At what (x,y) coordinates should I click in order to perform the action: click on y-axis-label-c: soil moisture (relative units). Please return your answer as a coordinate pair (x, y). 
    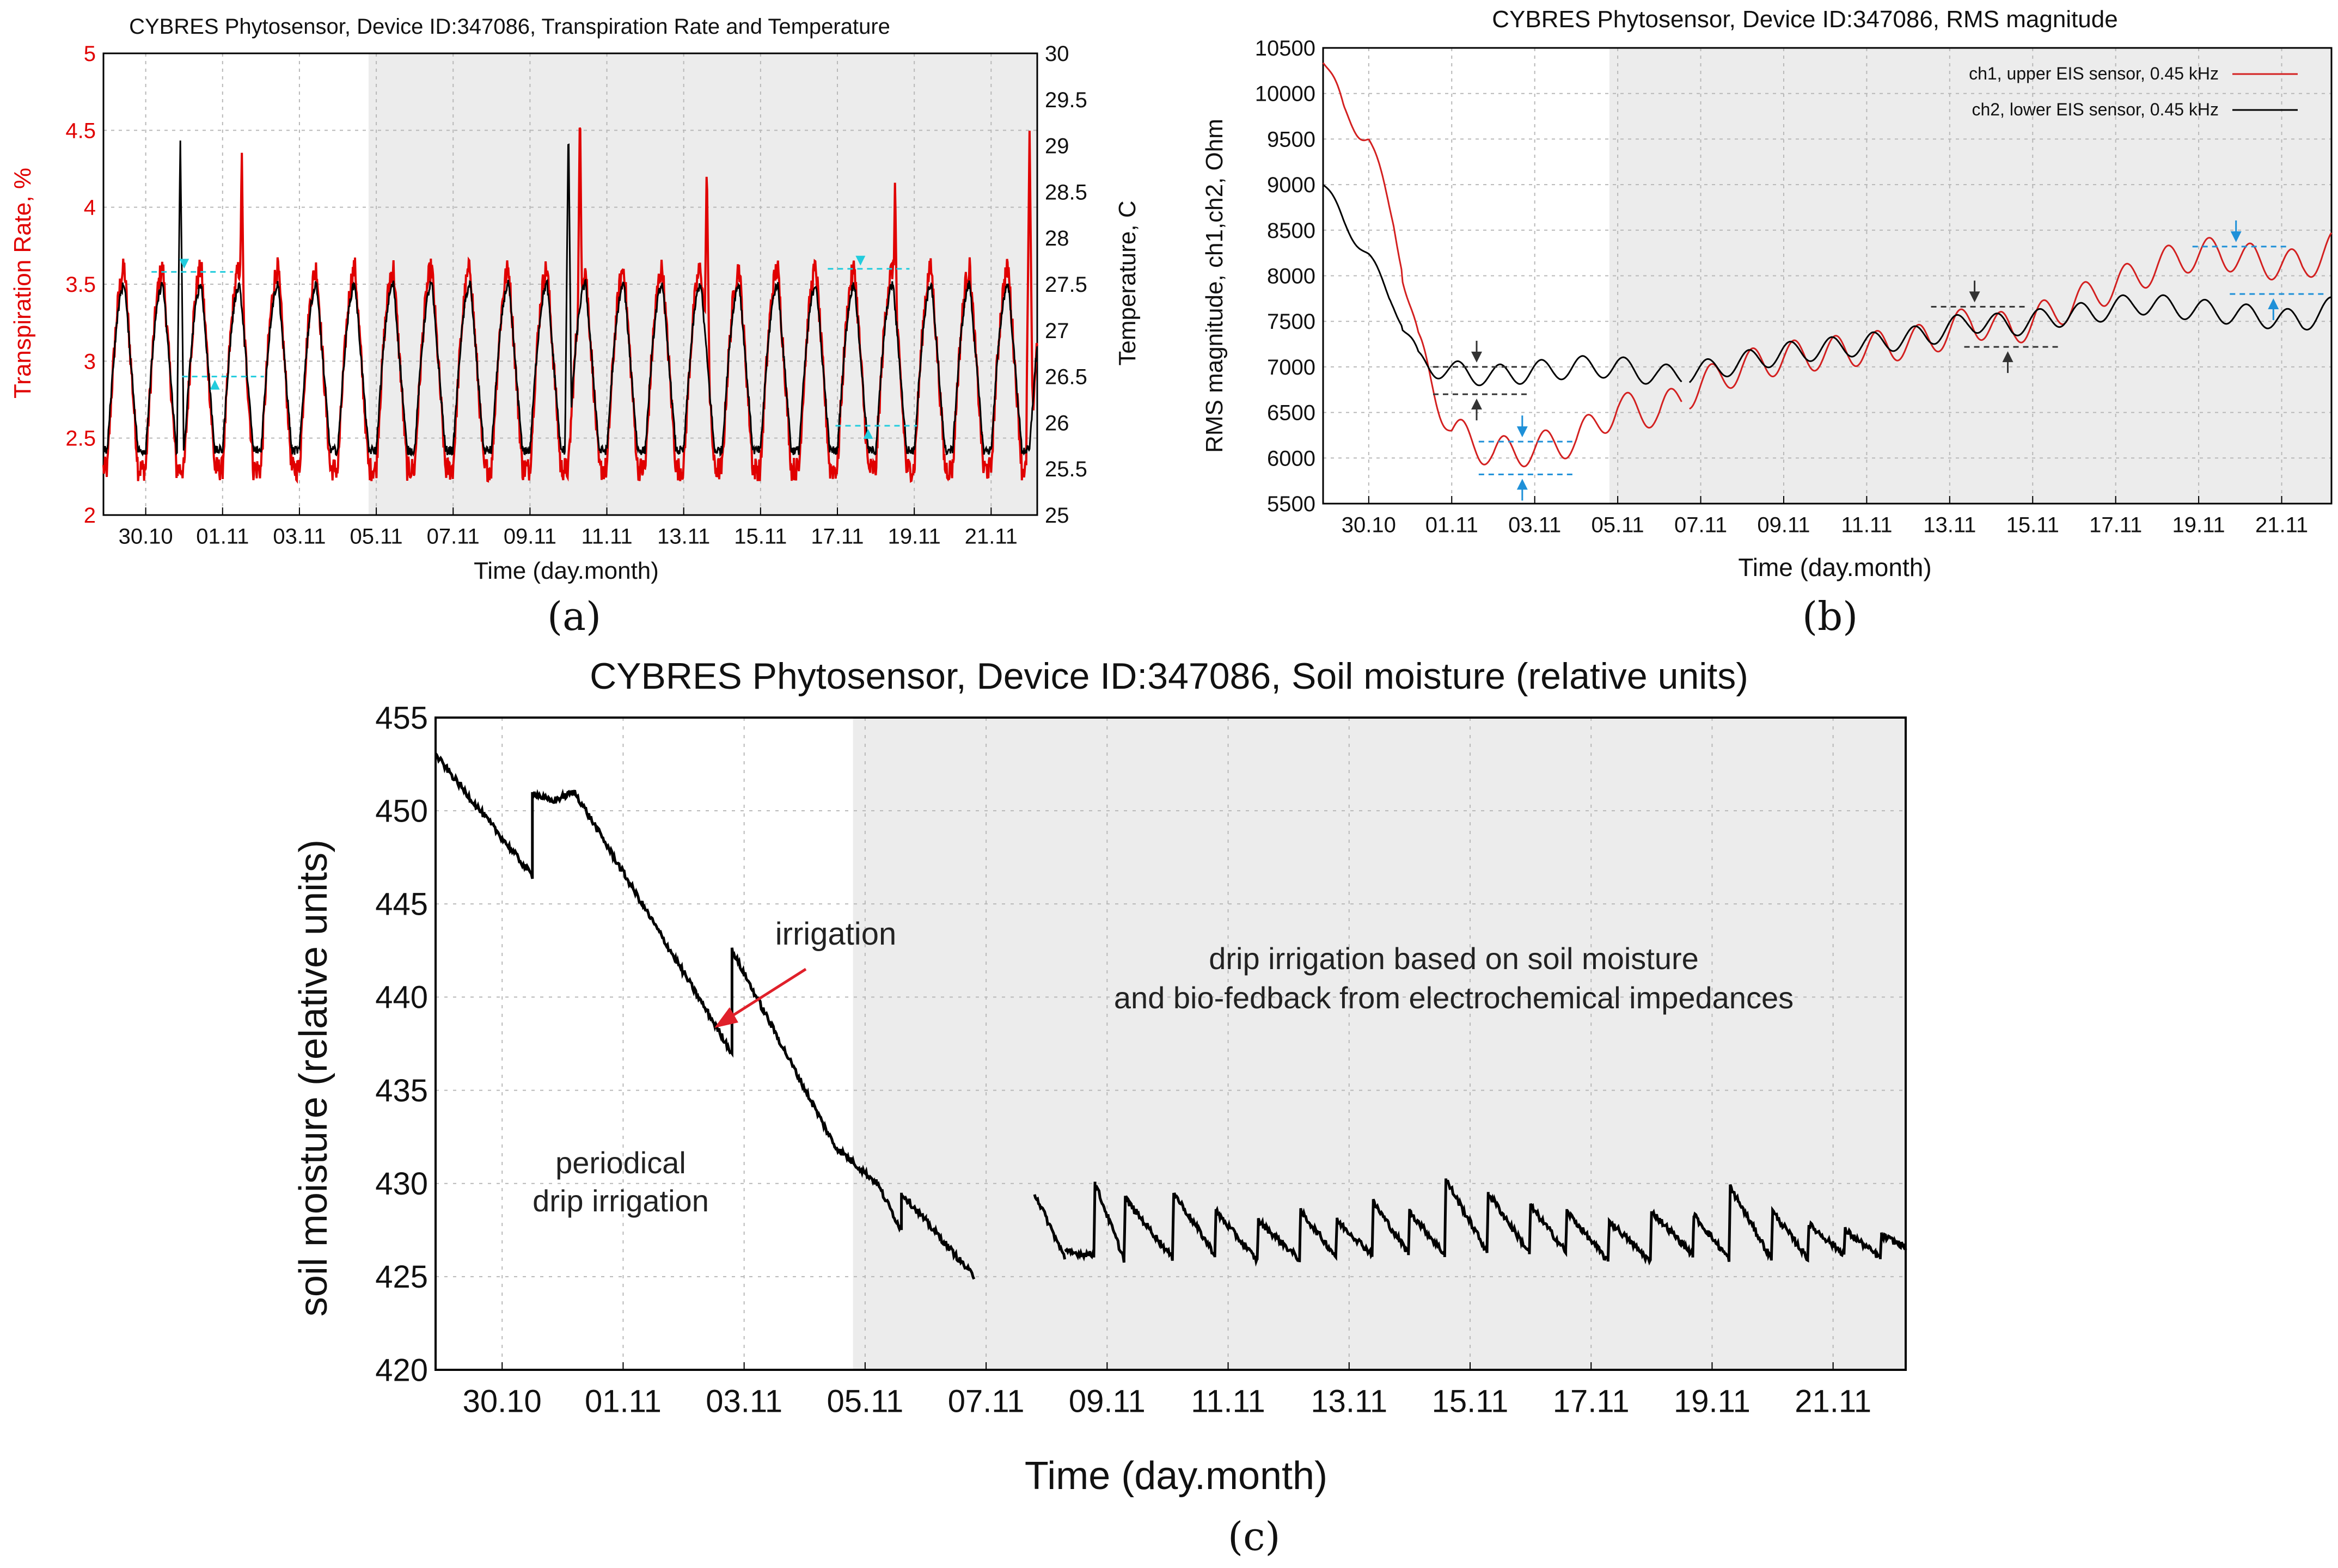
    Looking at the image, I should click on (314, 1078).